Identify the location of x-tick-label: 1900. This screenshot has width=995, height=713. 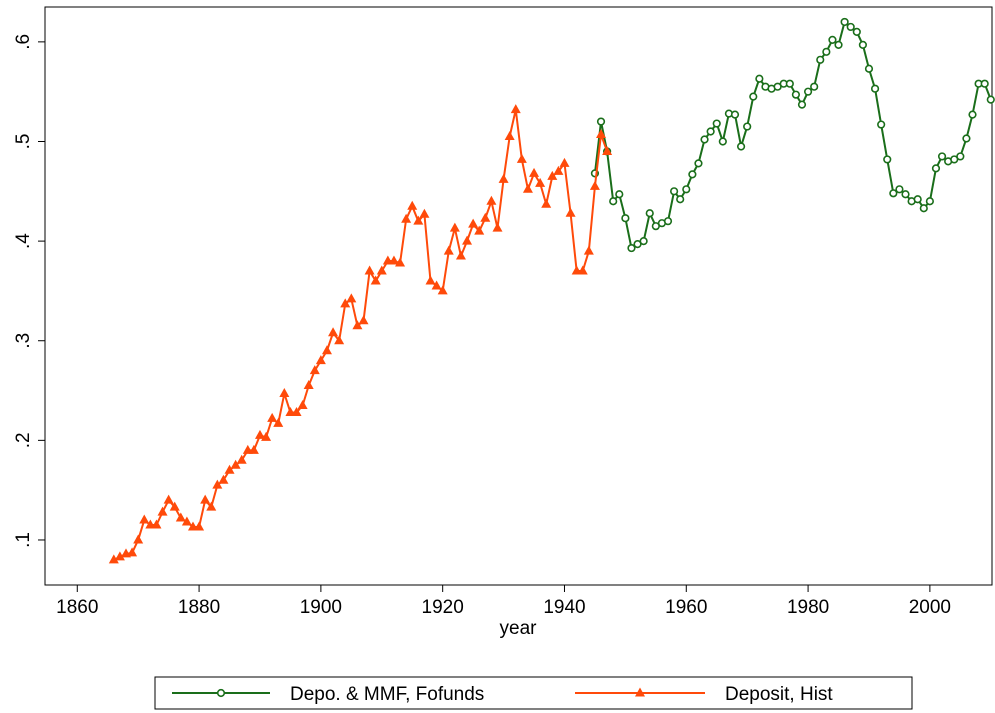
(321, 607).